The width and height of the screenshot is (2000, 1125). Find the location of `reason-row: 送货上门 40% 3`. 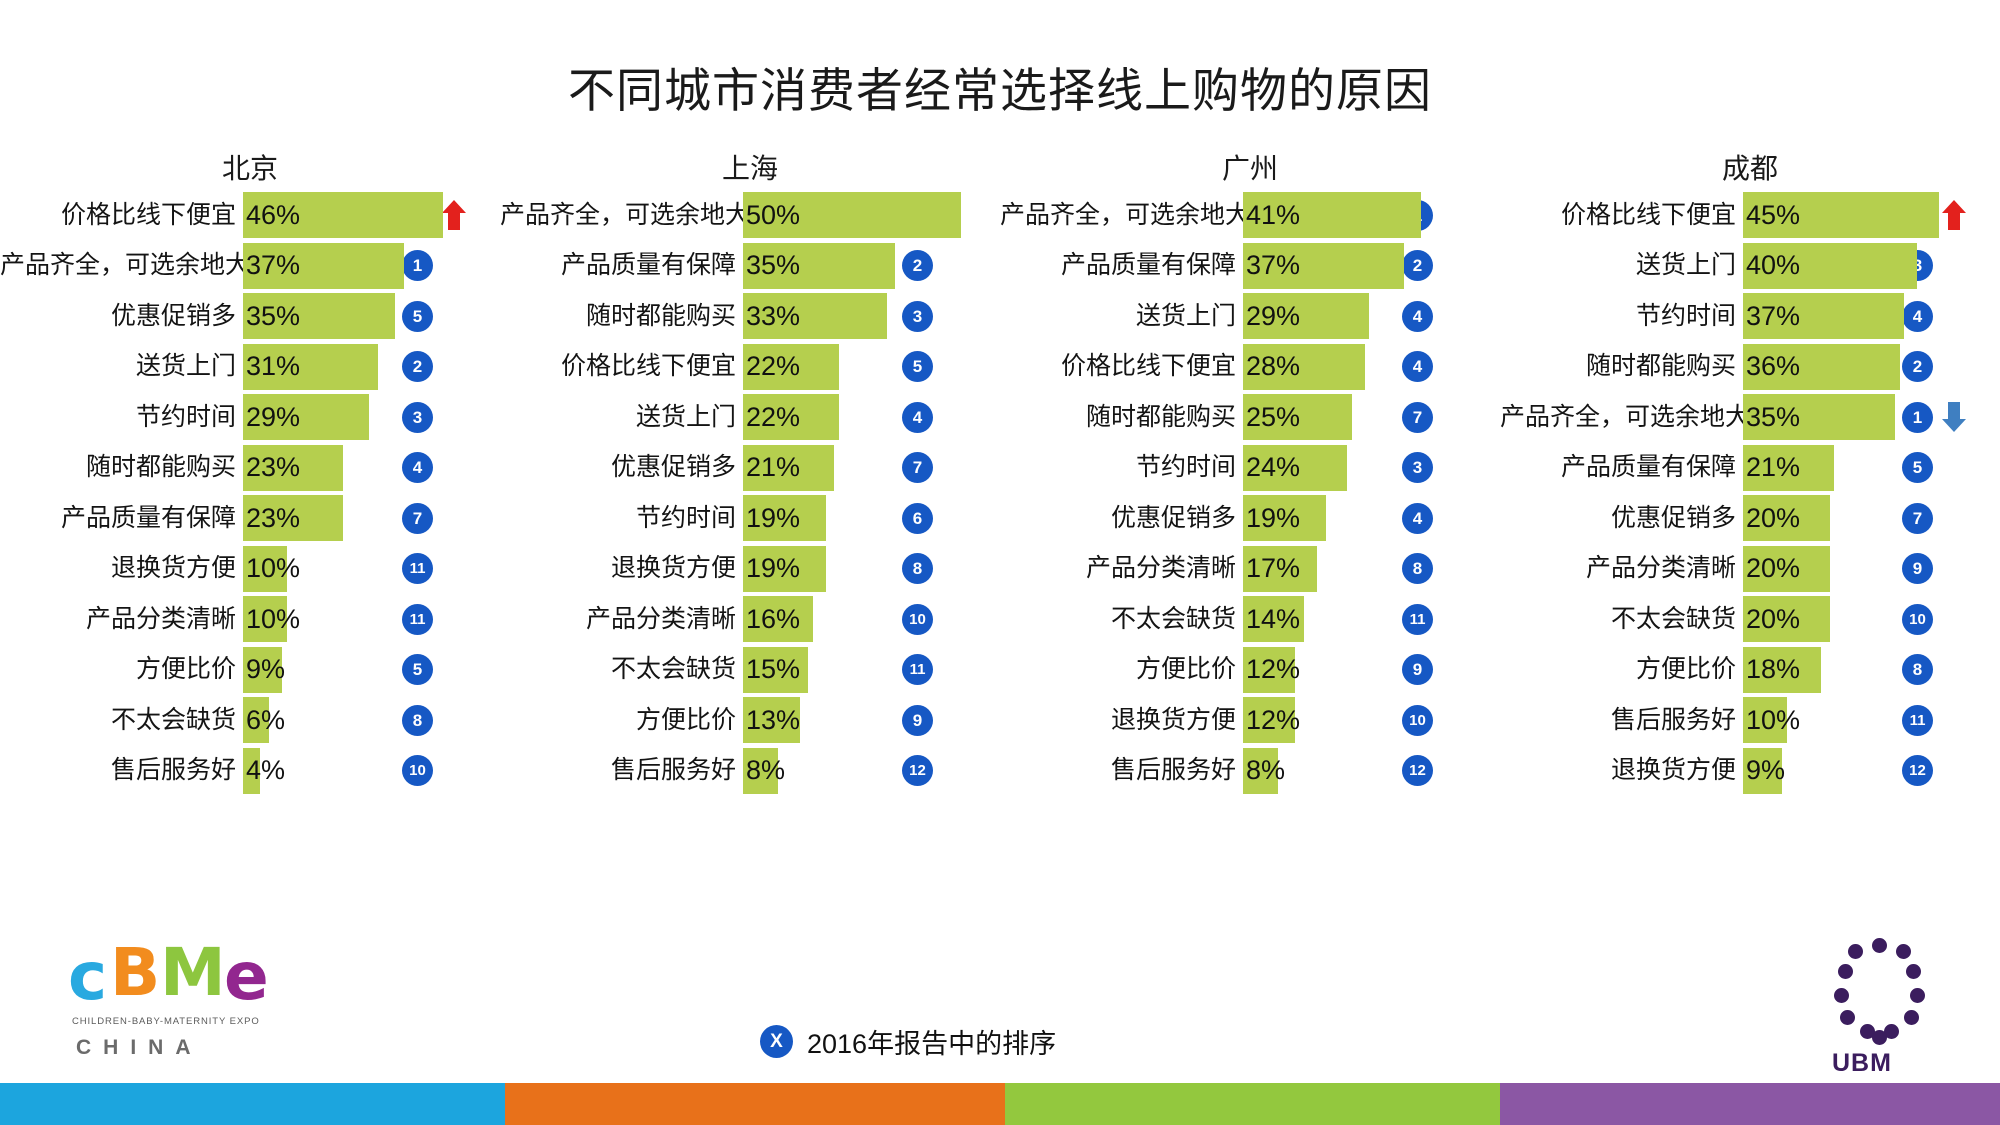

reason-row: 送货上门 40% 3 is located at coordinates (1750, 266).